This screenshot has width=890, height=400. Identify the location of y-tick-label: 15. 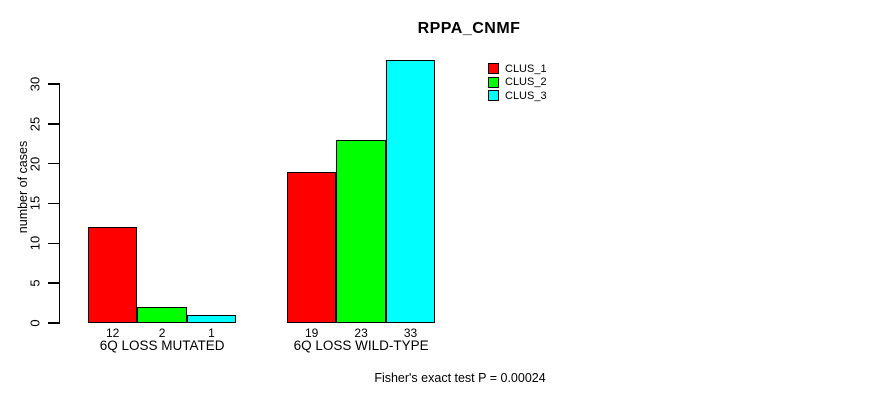
(35, 203).